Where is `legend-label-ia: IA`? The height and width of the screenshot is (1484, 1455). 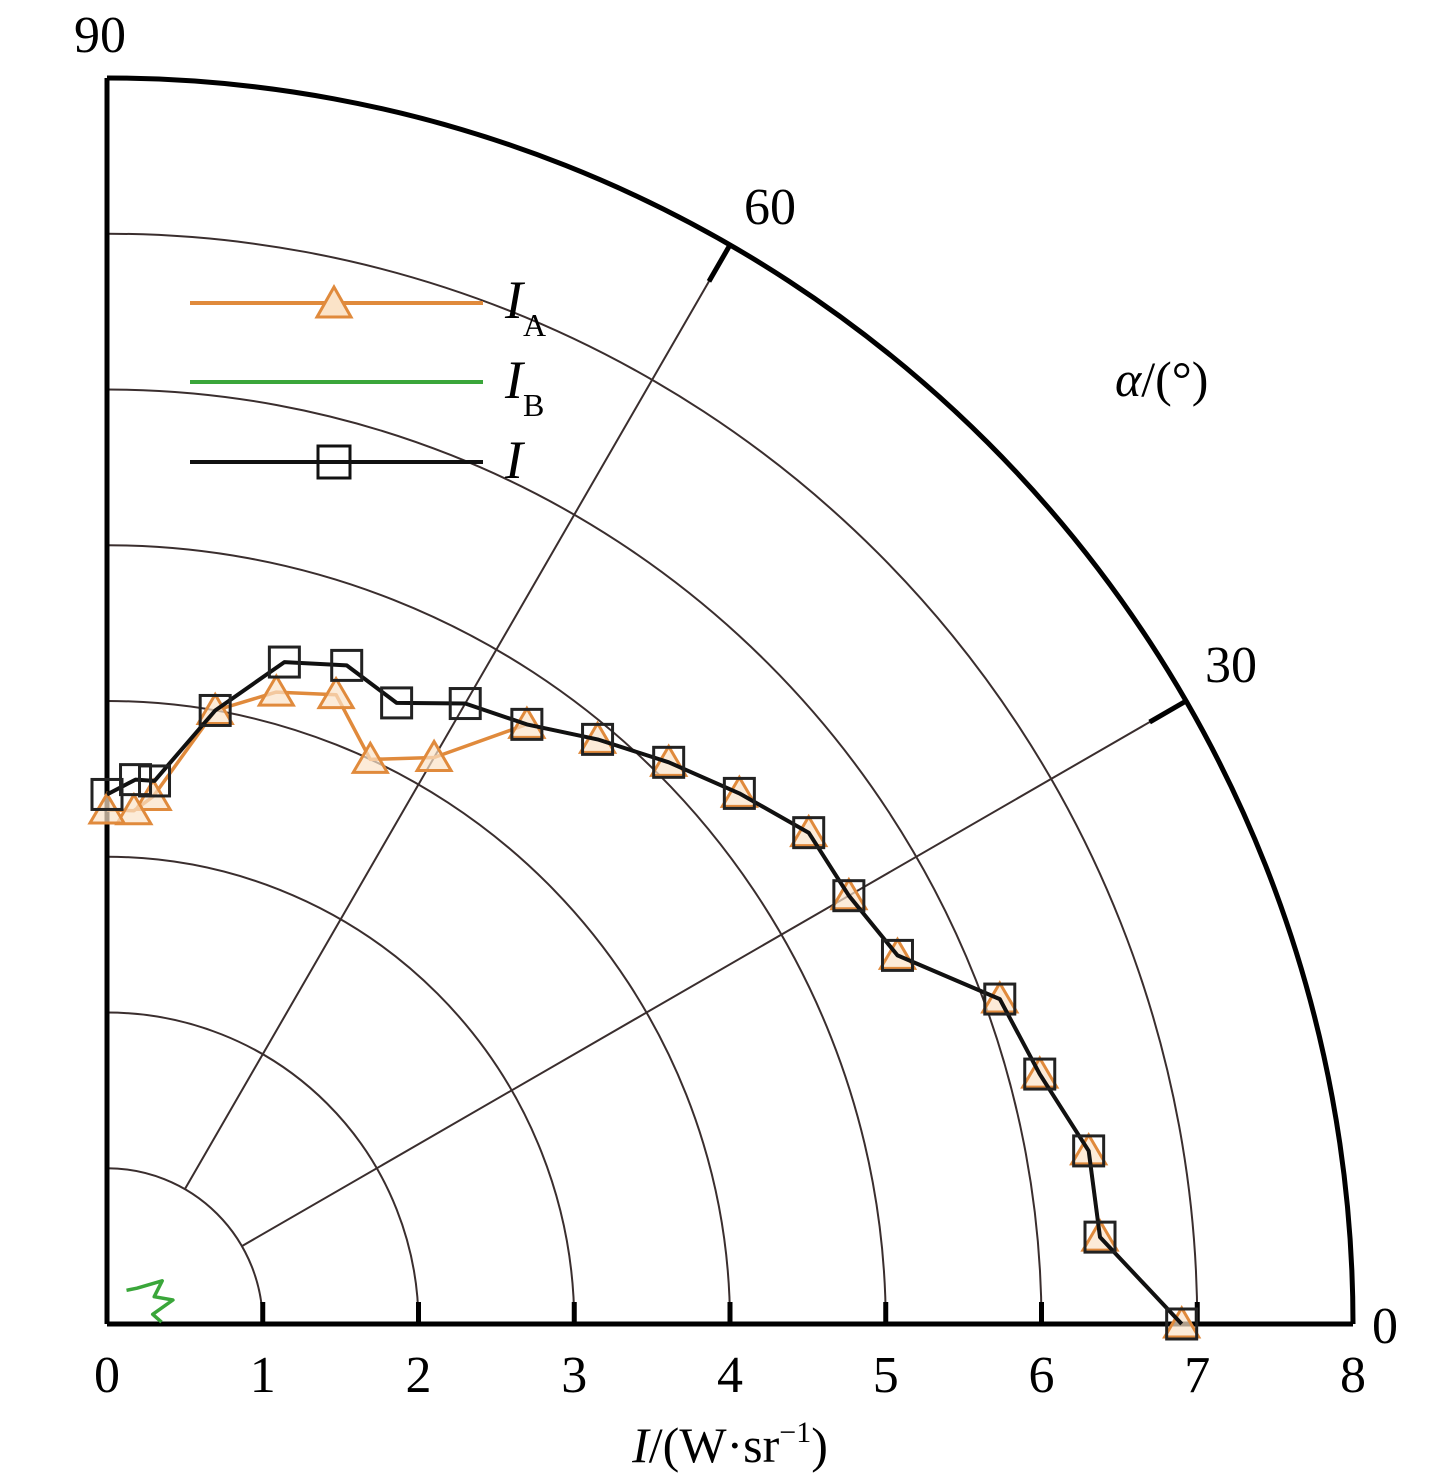 legend-label-ia: IA is located at coordinates (525, 306).